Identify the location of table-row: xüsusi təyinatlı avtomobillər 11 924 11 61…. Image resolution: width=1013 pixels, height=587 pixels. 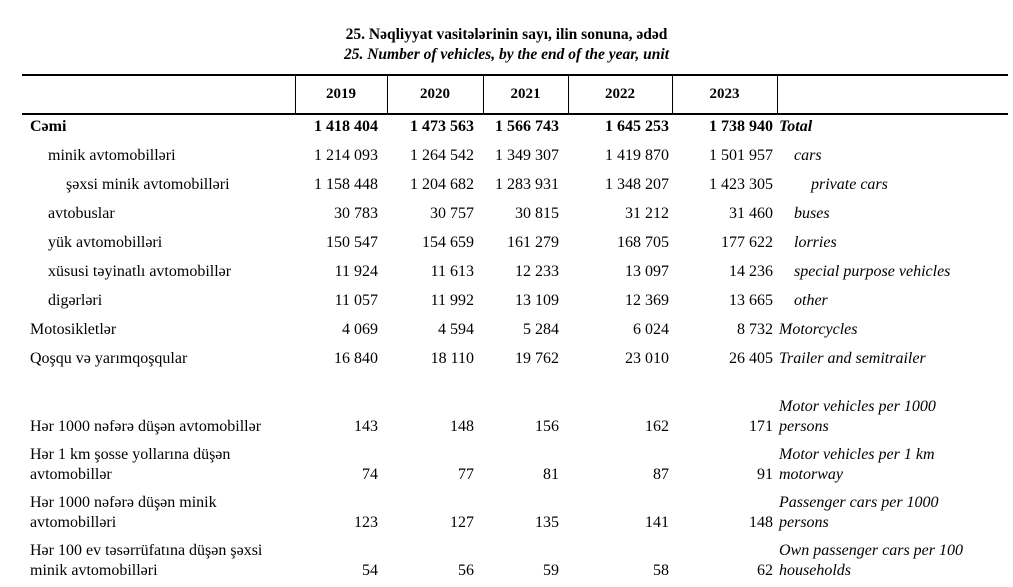
(515, 273).